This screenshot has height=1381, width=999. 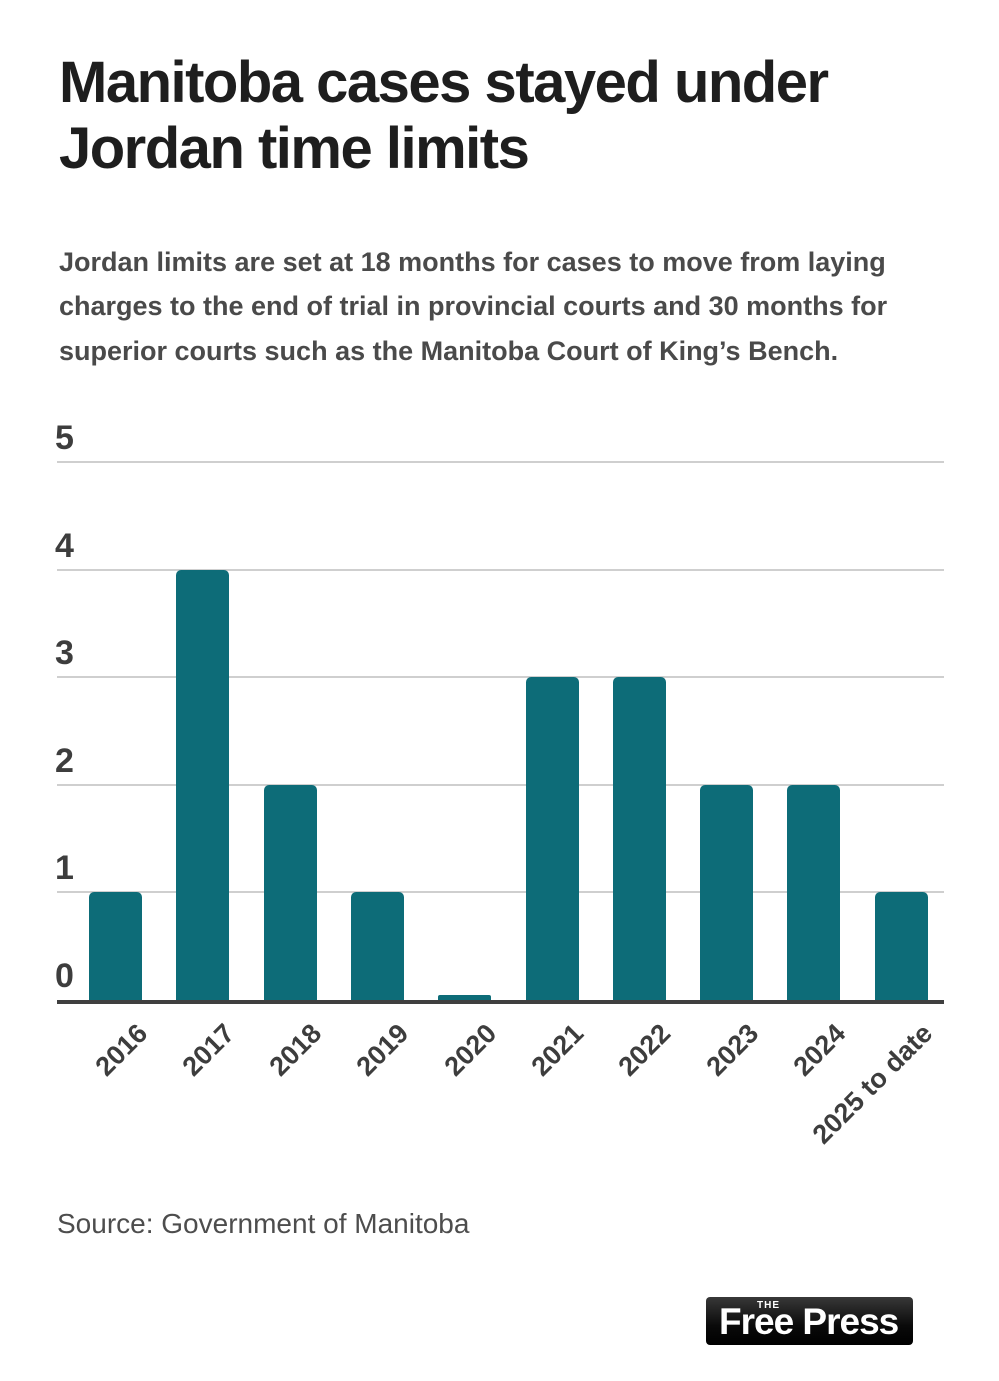 I want to click on y-tick-label-4: 4, so click(x=64, y=545).